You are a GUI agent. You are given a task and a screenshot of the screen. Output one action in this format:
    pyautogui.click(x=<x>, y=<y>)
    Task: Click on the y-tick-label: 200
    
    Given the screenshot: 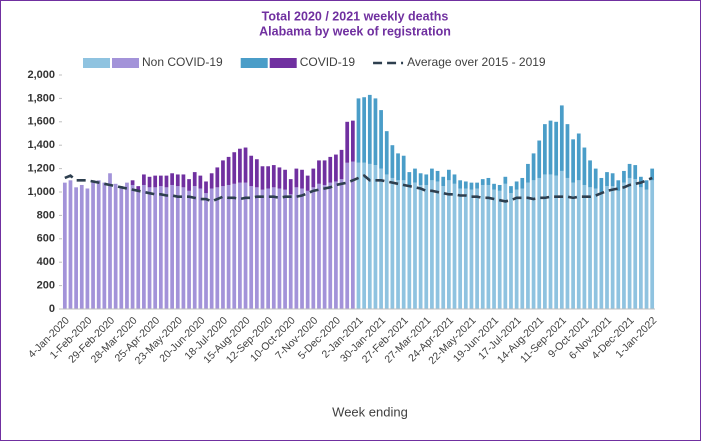 What is the action you would take?
    pyautogui.click(x=46, y=286)
    